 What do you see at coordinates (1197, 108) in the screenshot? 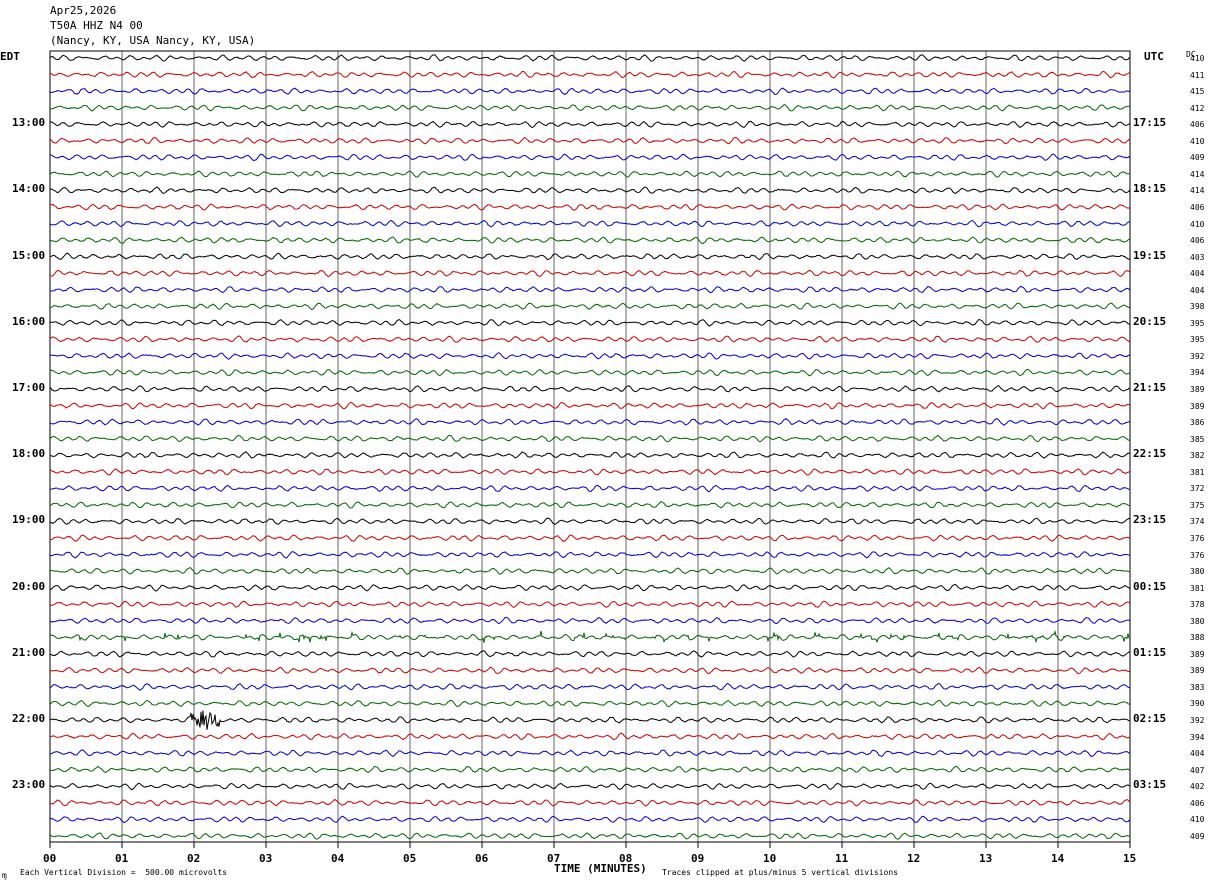
I see `dc-offset-value: 412` at bounding box center [1197, 108].